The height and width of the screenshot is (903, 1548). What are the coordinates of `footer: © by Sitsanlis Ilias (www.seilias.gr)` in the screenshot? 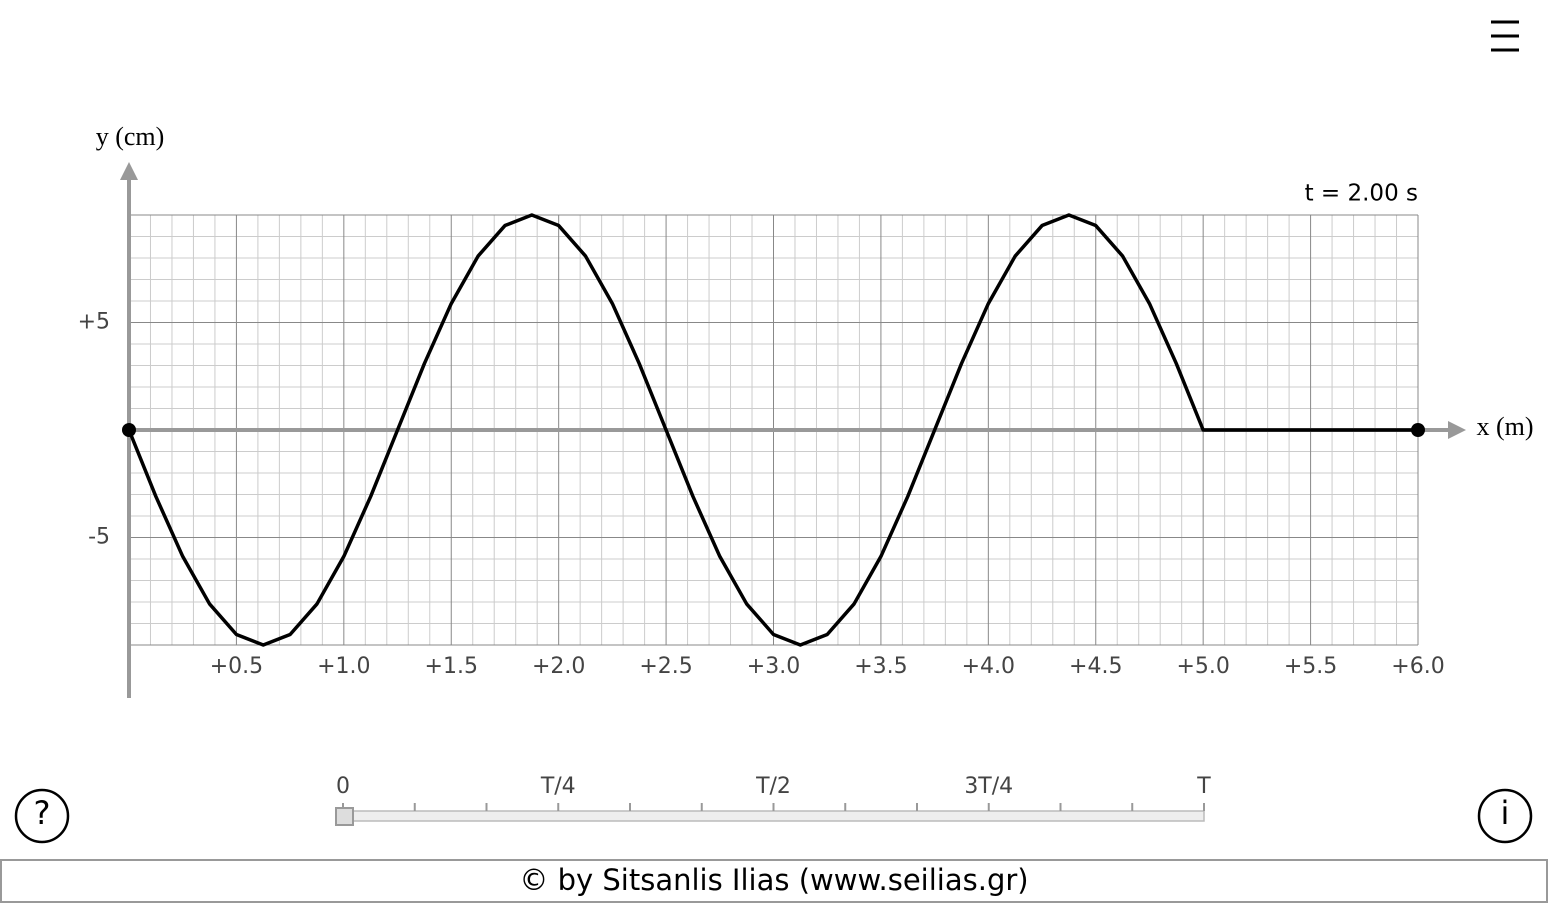 It's located at (773, 880).